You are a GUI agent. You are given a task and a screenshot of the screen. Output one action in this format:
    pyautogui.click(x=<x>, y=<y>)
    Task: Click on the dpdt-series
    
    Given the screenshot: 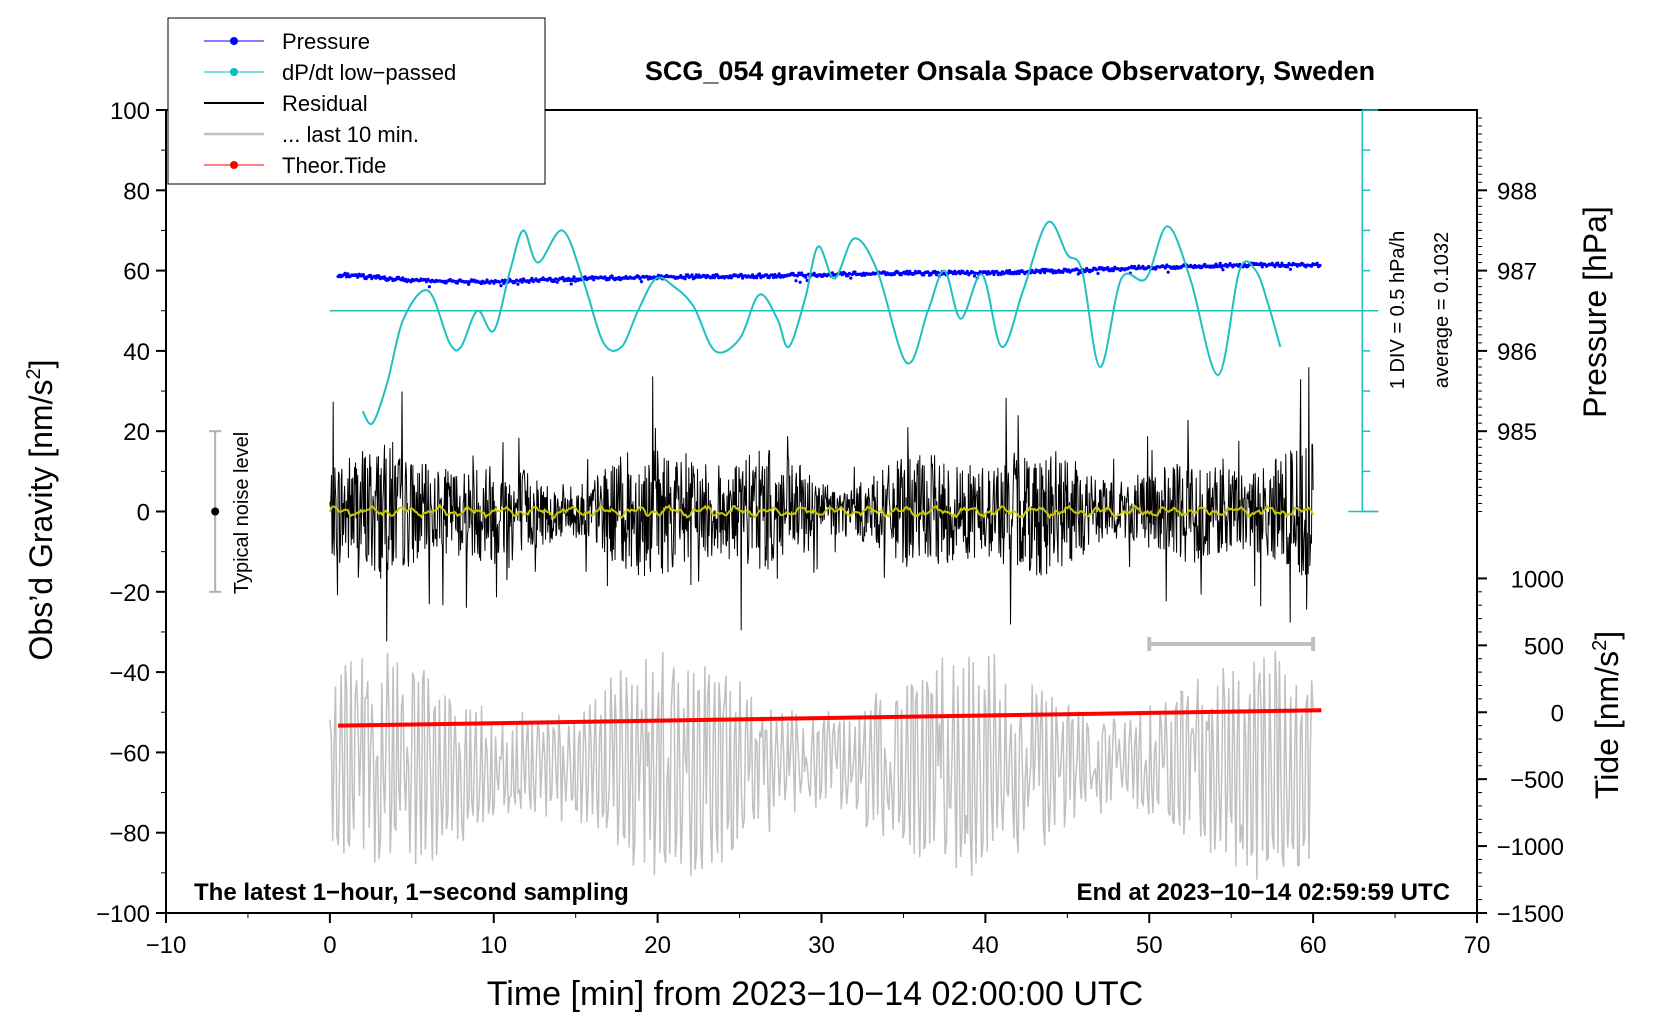 What is the action you would take?
    pyautogui.click(x=821, y=323)
    